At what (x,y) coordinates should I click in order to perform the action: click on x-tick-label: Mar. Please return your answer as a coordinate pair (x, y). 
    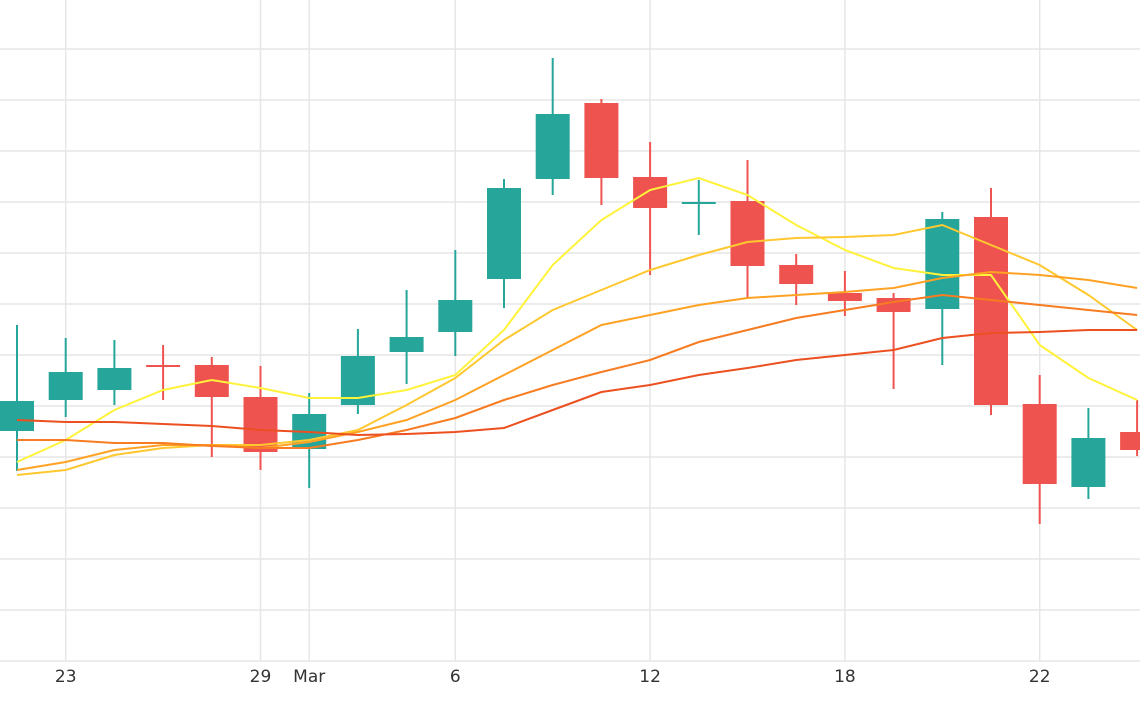
    Looking at the image, I should click on (309, 677).